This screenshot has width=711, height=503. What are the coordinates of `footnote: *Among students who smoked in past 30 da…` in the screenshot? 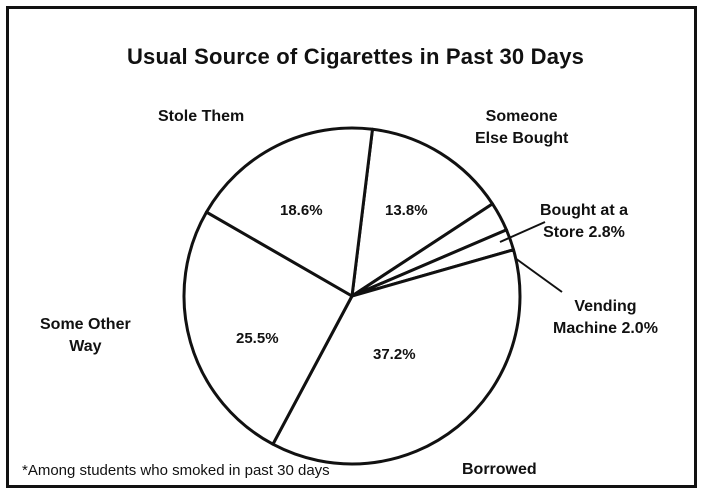 It's located at (176, 470).